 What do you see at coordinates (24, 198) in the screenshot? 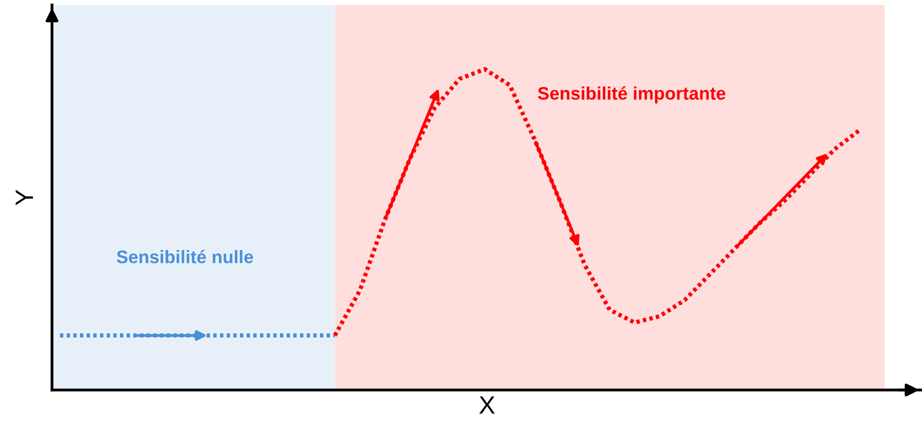
I see `y-axis-title: Y` at bounding box center [24, 198].